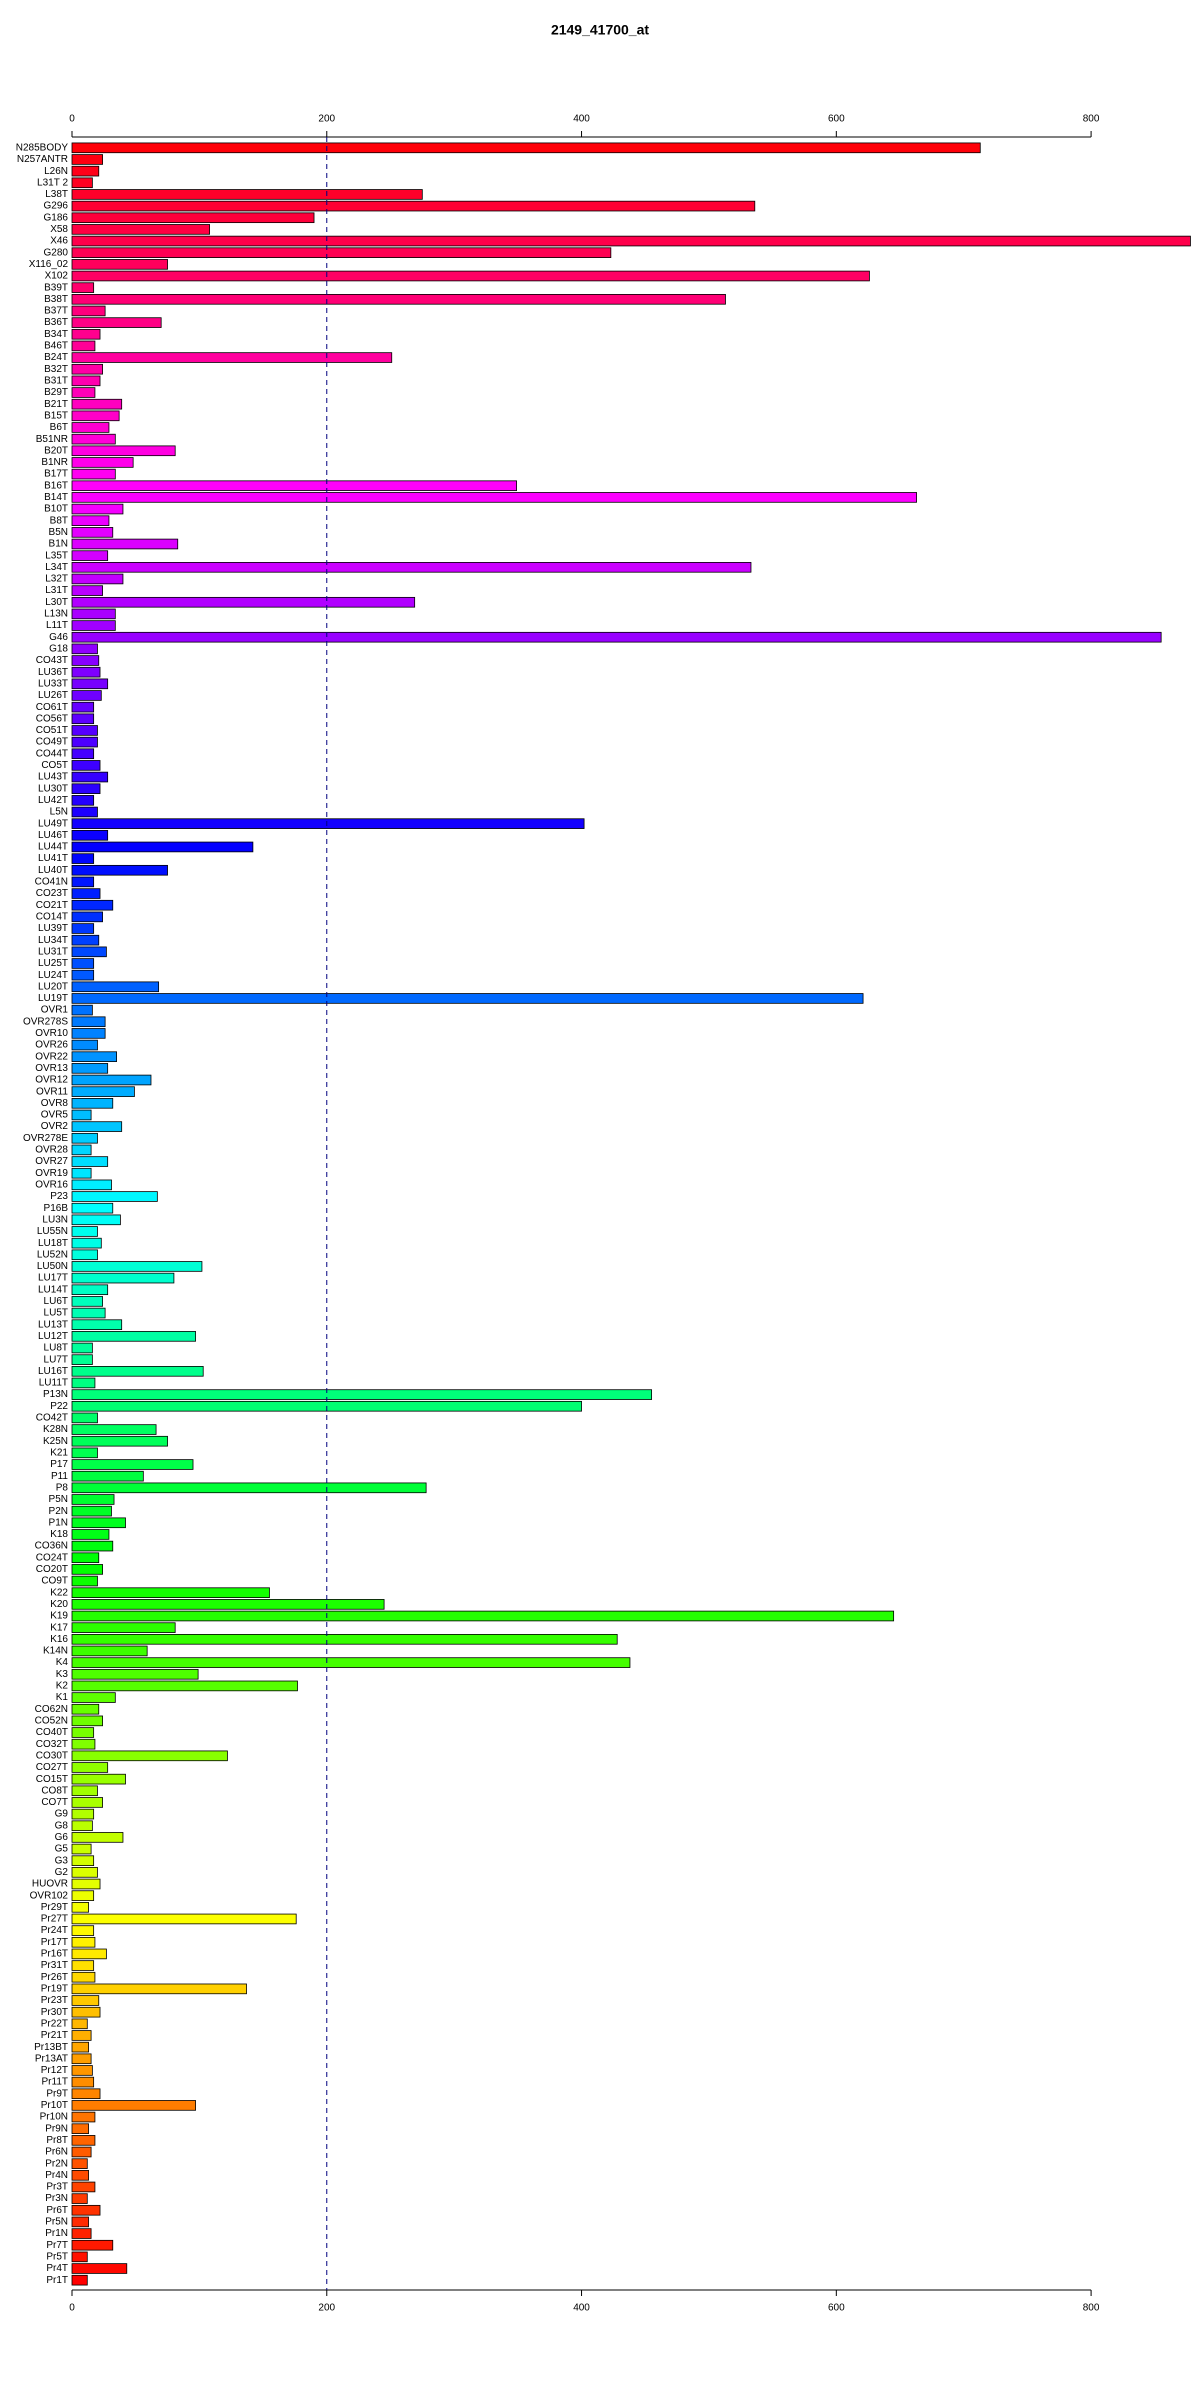 The width and height of the screenshot is (1200, 2400). I want to click on y-tick-label: CO56T, so click(52, 718).